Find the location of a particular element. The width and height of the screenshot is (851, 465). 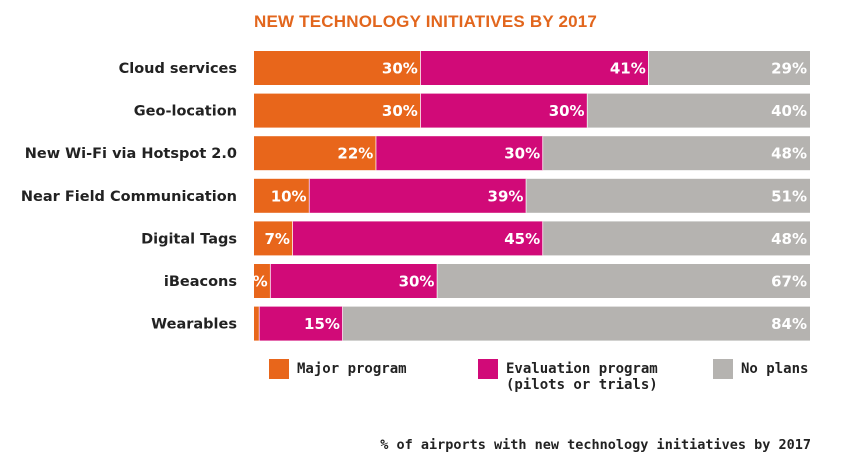

bar-segment-digital-tags-s1 is located at coordinates (418, 238).